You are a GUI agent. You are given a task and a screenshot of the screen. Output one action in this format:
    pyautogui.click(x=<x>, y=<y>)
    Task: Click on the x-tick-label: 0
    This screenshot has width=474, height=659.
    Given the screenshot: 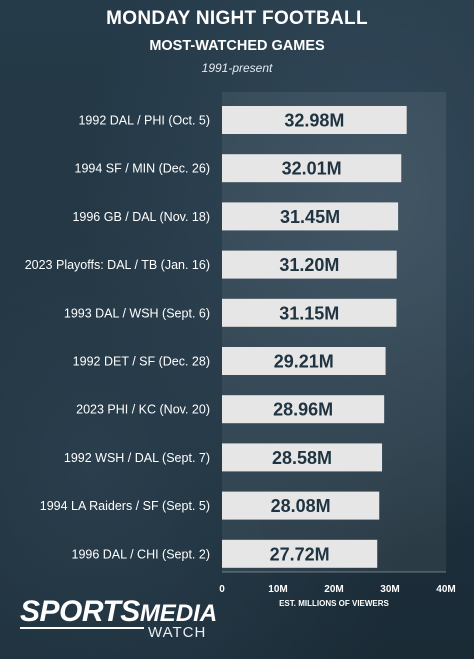 What is the action you would take?
    pyautogui.click(x=222, y=589)
    